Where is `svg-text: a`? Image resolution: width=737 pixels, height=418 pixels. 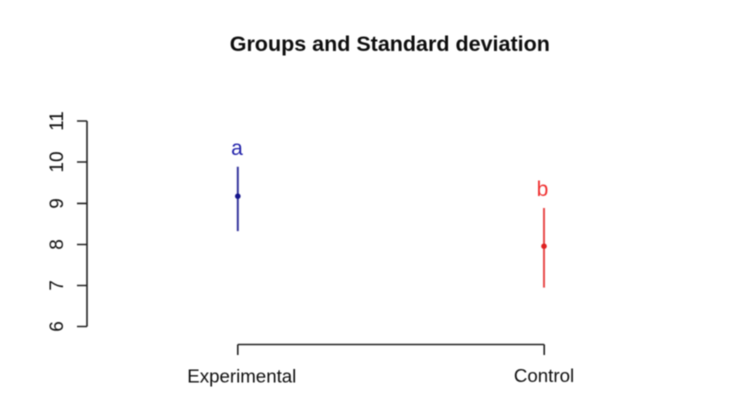
svg-text: a is located at coordinates (237, 148).